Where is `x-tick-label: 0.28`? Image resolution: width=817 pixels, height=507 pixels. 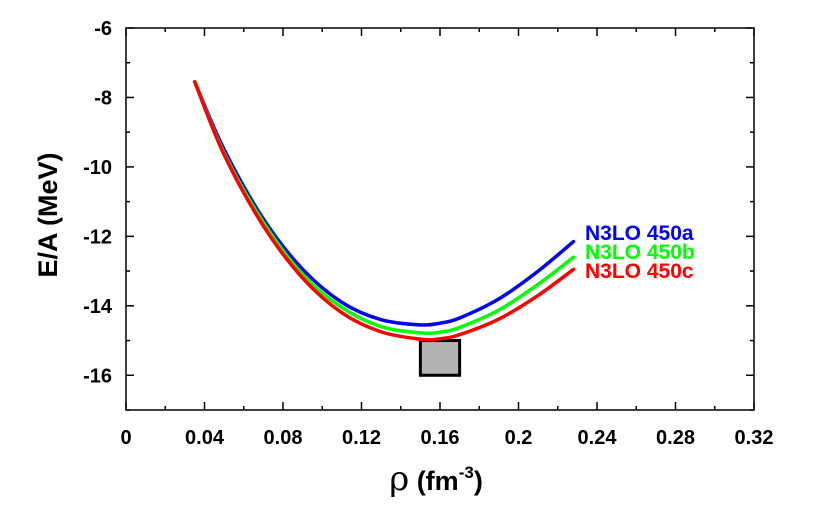 x-tick-label: 0.28 is located at coordinates (675, 438).